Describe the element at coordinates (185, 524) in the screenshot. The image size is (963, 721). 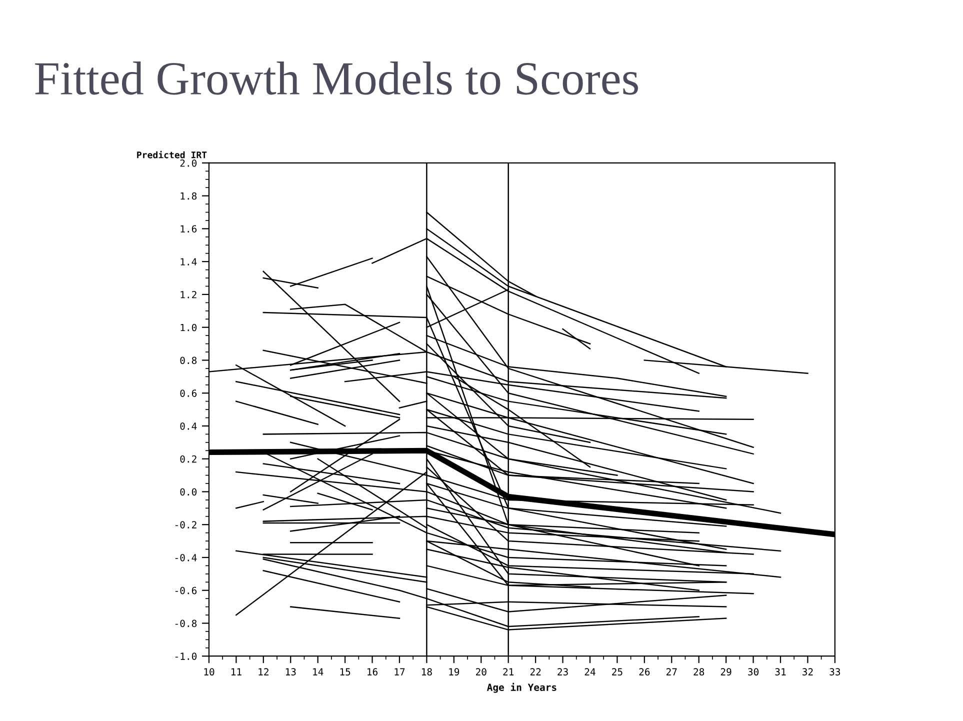
I see `y-tick-label: -0.2` at that location.